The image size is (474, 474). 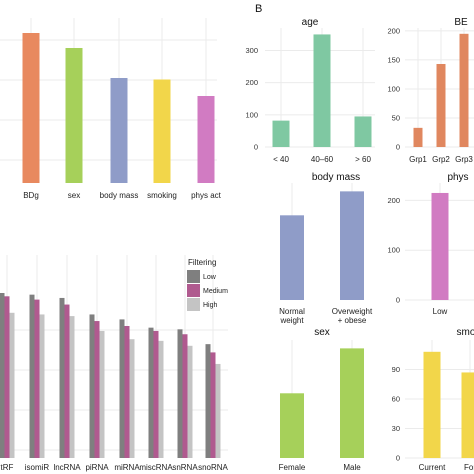 What do you see at coordinates (396, 428) in the screenshot?
I see `y-tick-label: 30` at bounding box center [396, 428].